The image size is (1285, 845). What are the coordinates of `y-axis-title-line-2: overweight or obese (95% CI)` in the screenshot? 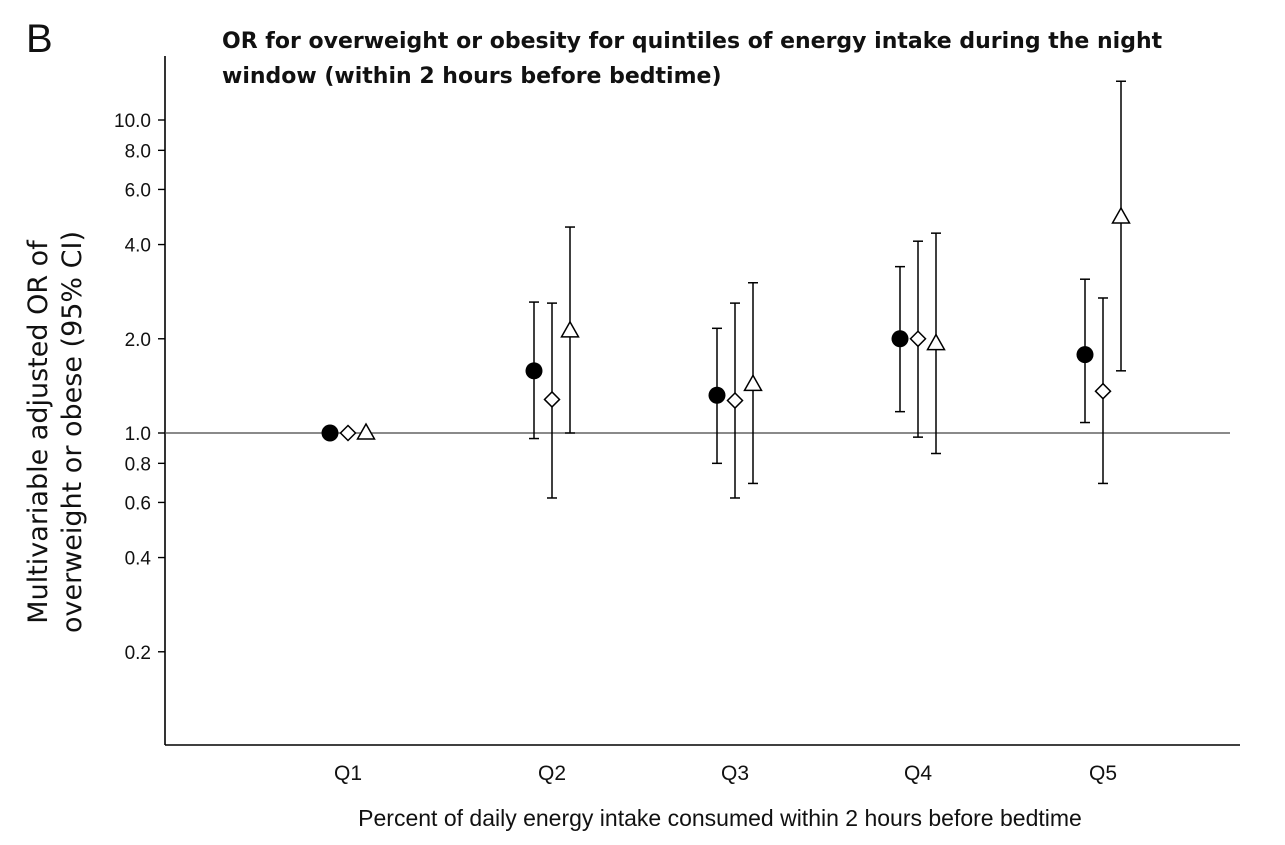 It's located at (72, 432).